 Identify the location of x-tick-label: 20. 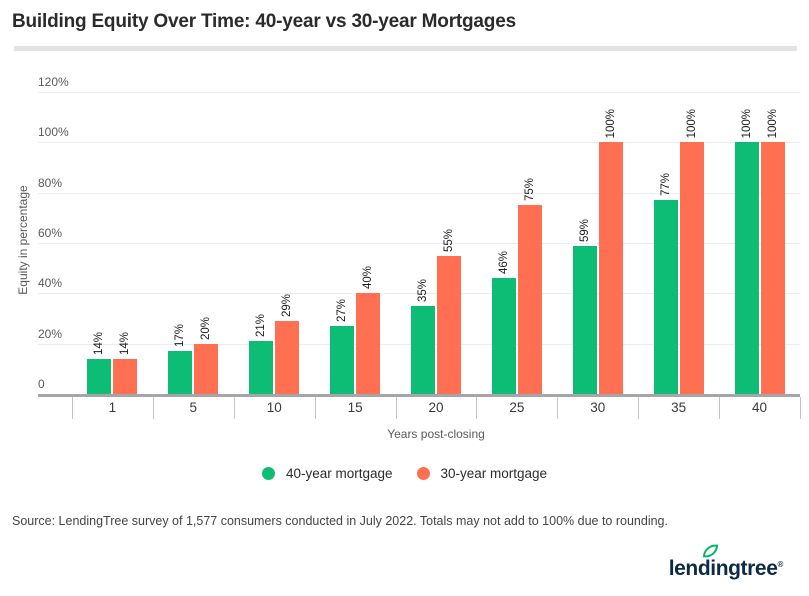
(436, 407).